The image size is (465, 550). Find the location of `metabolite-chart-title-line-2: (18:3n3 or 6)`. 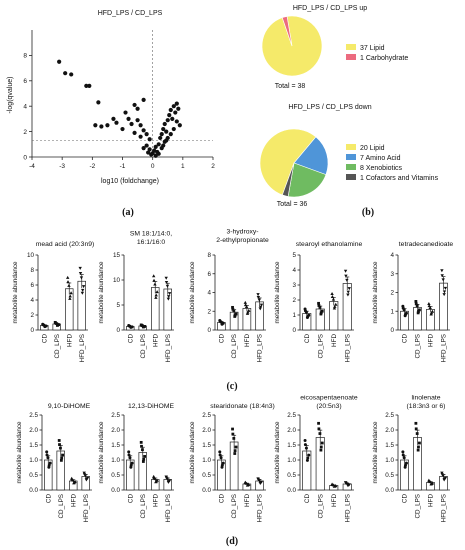

metabolite-chart-title-line-2: (18:3n3 or 6) is located at coordinates (426, 406).